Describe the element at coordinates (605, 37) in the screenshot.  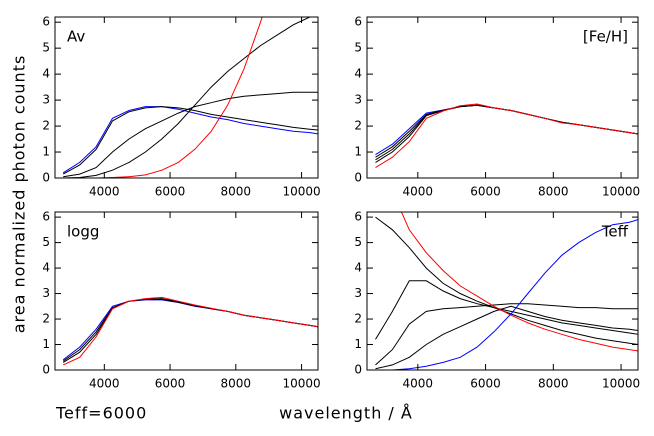
I see `panel-title: [Fe/H]` at that location.